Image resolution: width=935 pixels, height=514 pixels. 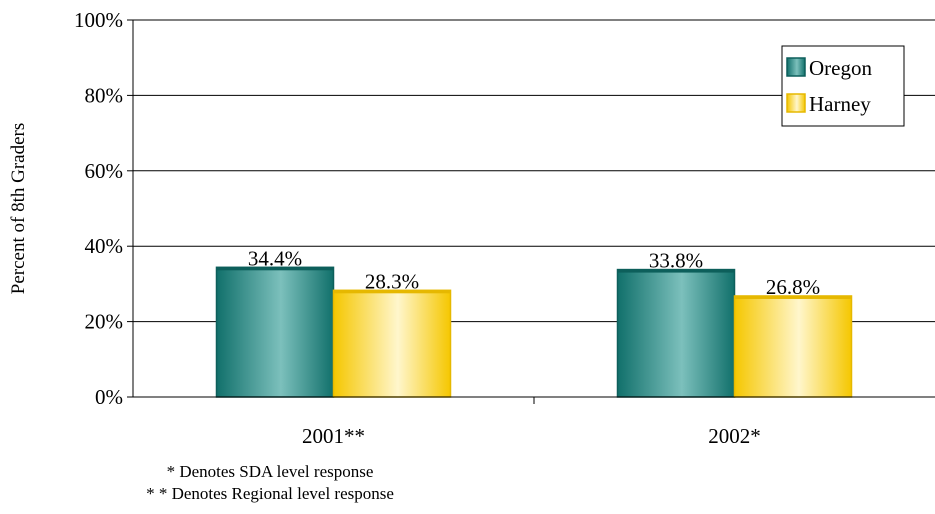 I want to click on legend-label-oregon: Oregon, so click(x=840, y=68).